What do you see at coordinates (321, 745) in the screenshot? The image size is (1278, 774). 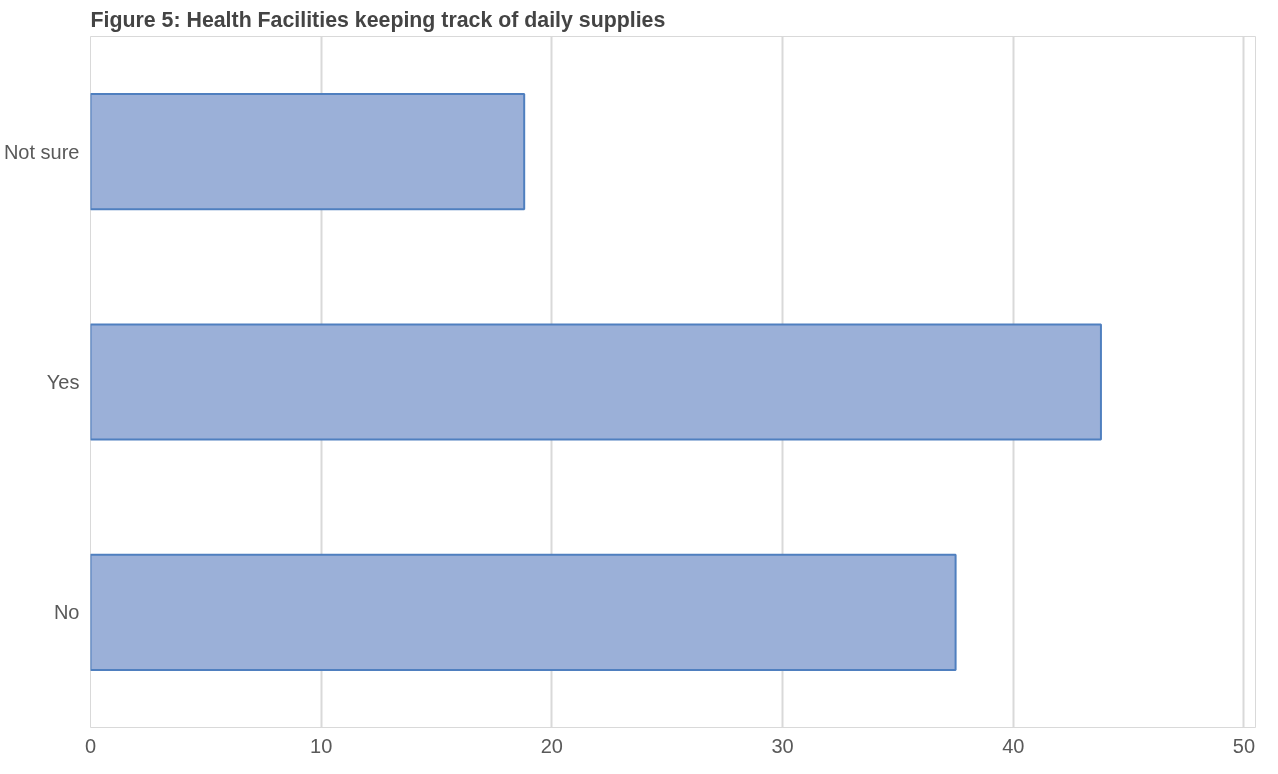 I see `x-tick-label: 10` at bounding box center [321, 745].